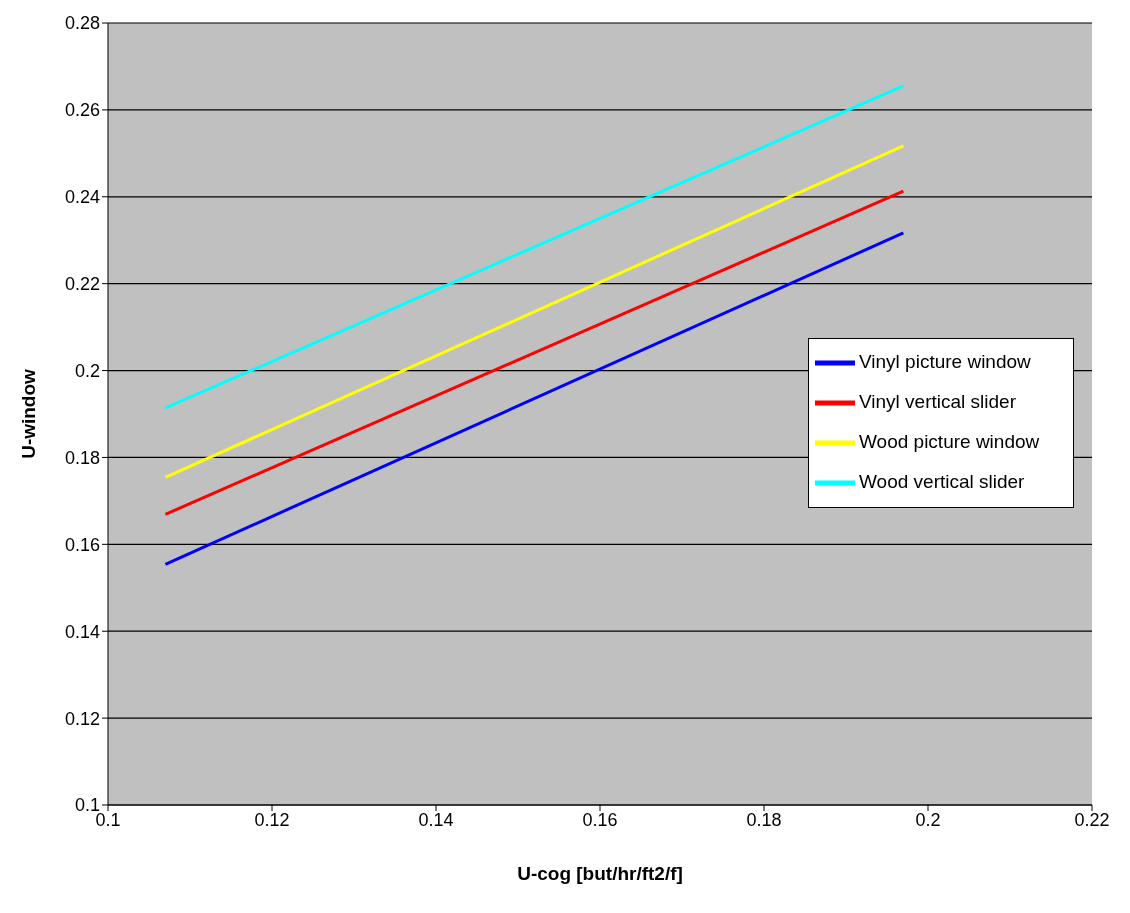 Image resolution: width=1130 pixels, height=913 pixels. What do you see at coordinates (949, 442) in the screenshot?
I see `legend-label: Wood picture window` at bounding box center [949, 442].